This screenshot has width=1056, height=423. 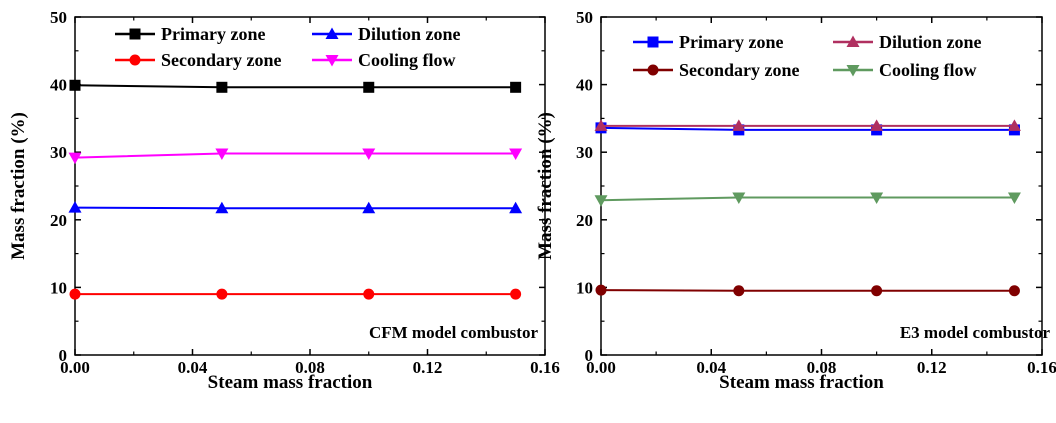 I want to click on combustor-annotation: E3 model combustor, so click(x=975, y=332).